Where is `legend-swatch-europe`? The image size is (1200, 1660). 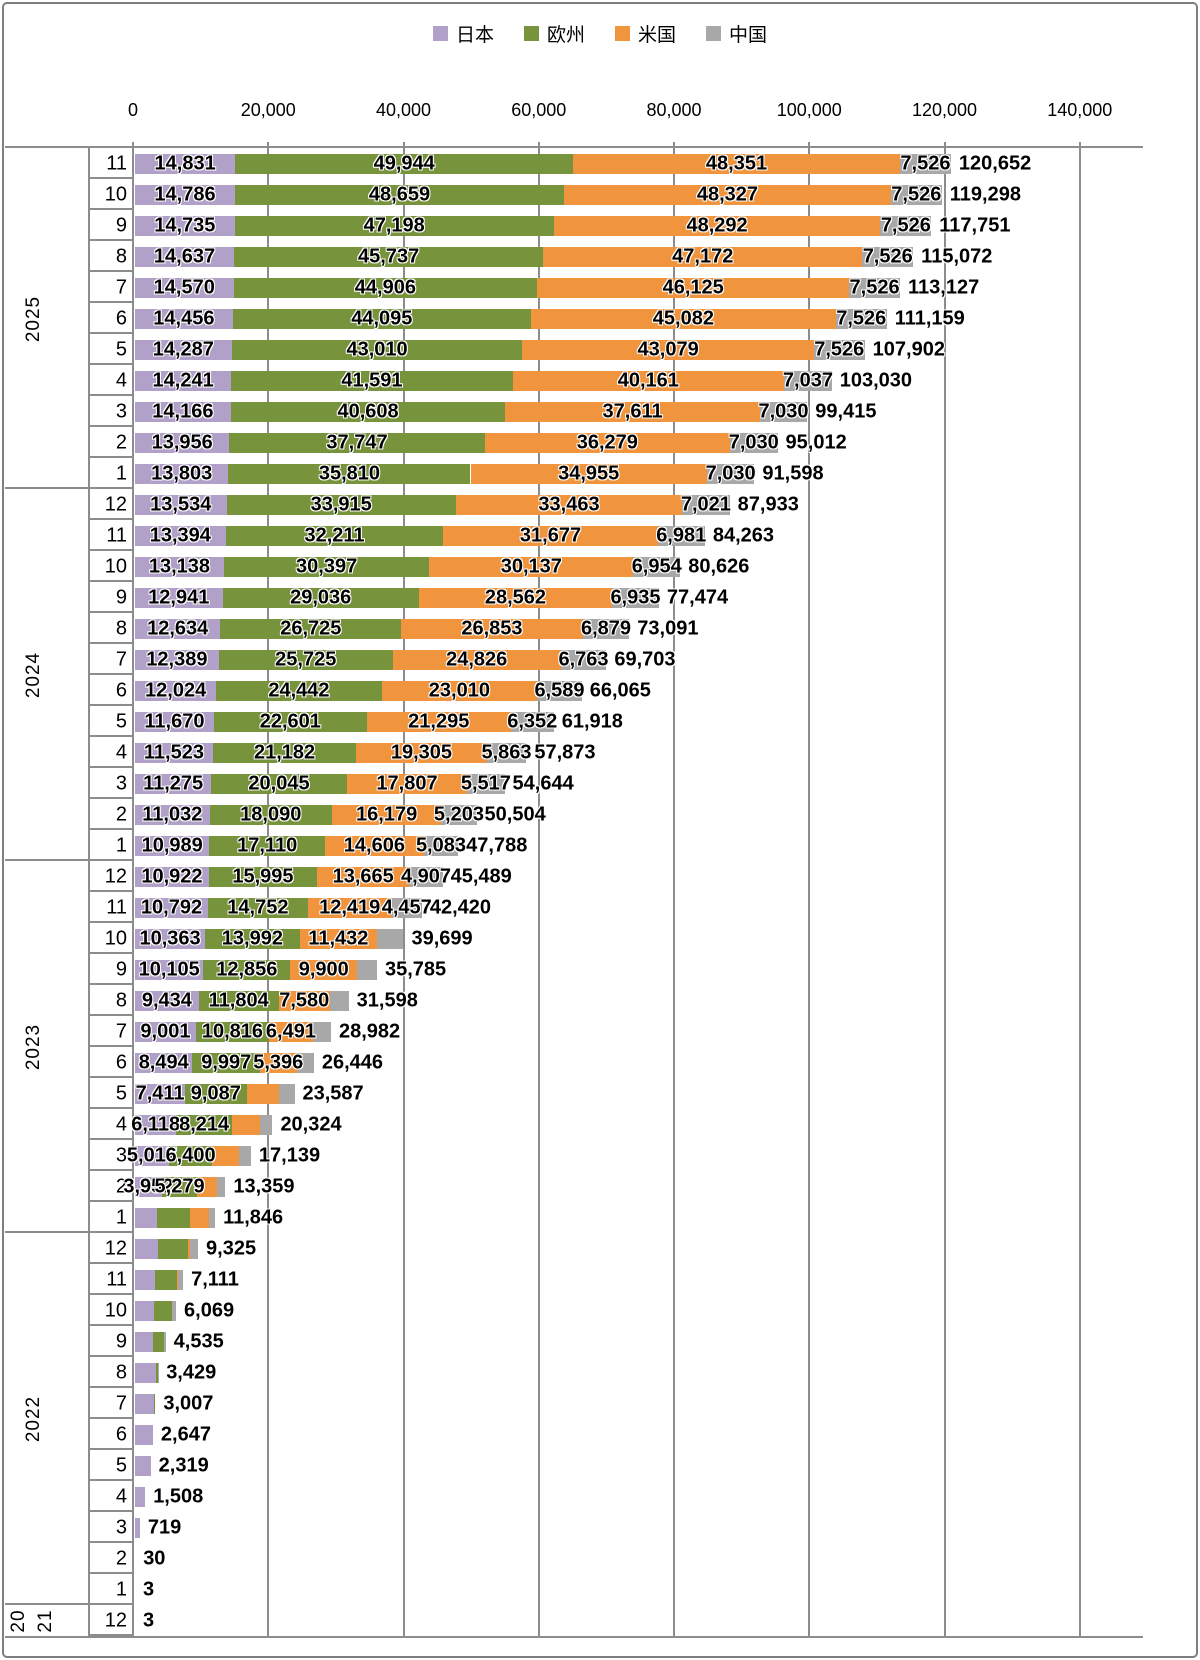 legend-swatch-europe is located at coordinates (531, 33).